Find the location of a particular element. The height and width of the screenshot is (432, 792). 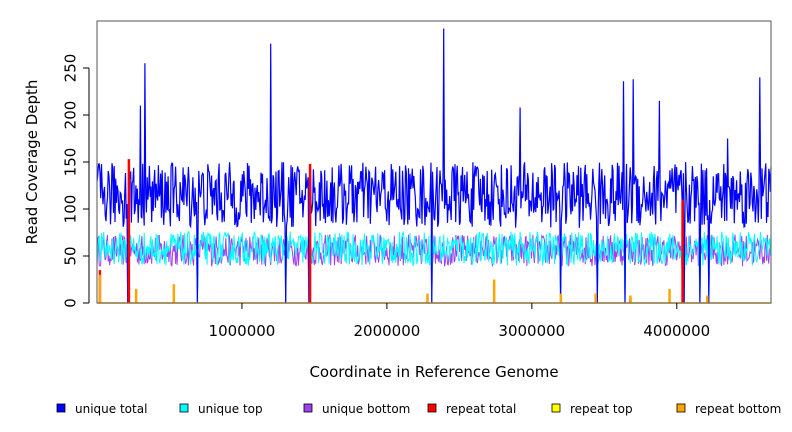

legend-label: repeat top is located at coordinates (601, 409).